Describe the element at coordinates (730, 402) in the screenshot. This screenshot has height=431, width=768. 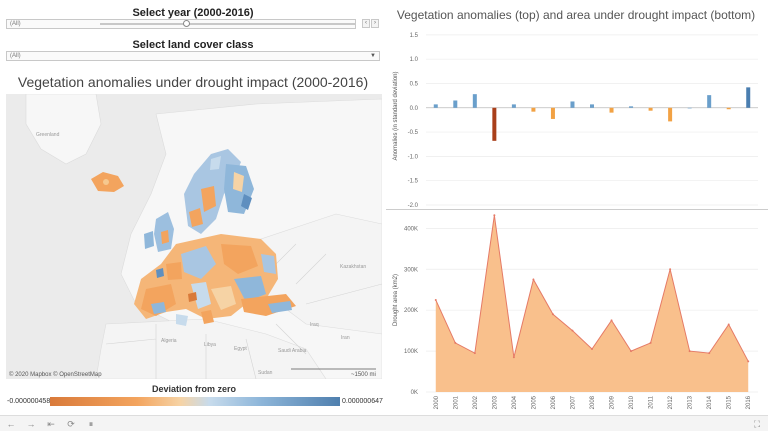
I see `year-tick-label: 2015` at that location.